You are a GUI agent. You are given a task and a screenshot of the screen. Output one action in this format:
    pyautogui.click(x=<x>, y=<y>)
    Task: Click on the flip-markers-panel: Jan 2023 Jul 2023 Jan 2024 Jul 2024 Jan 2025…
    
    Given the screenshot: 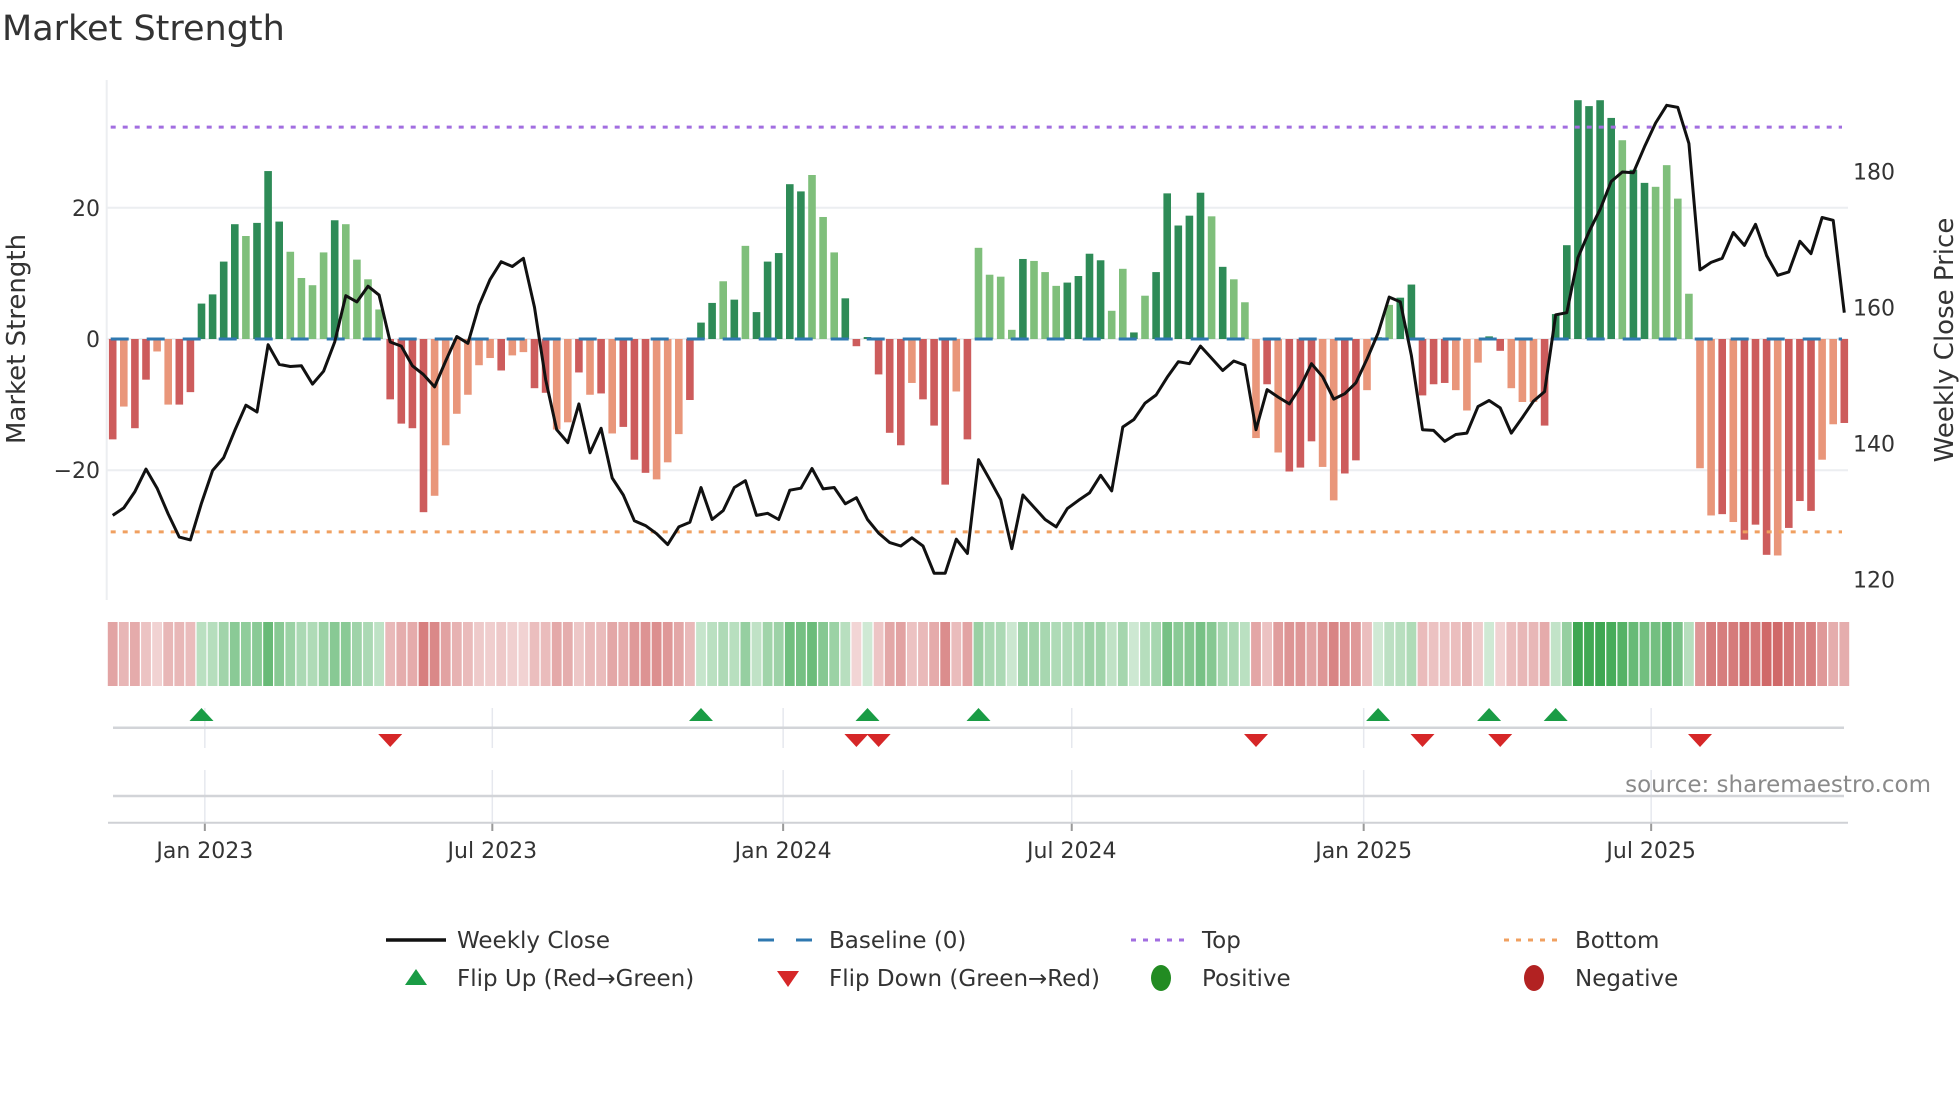 What is the action you would take?
    pyautogui.click(x=978, y=786)
    